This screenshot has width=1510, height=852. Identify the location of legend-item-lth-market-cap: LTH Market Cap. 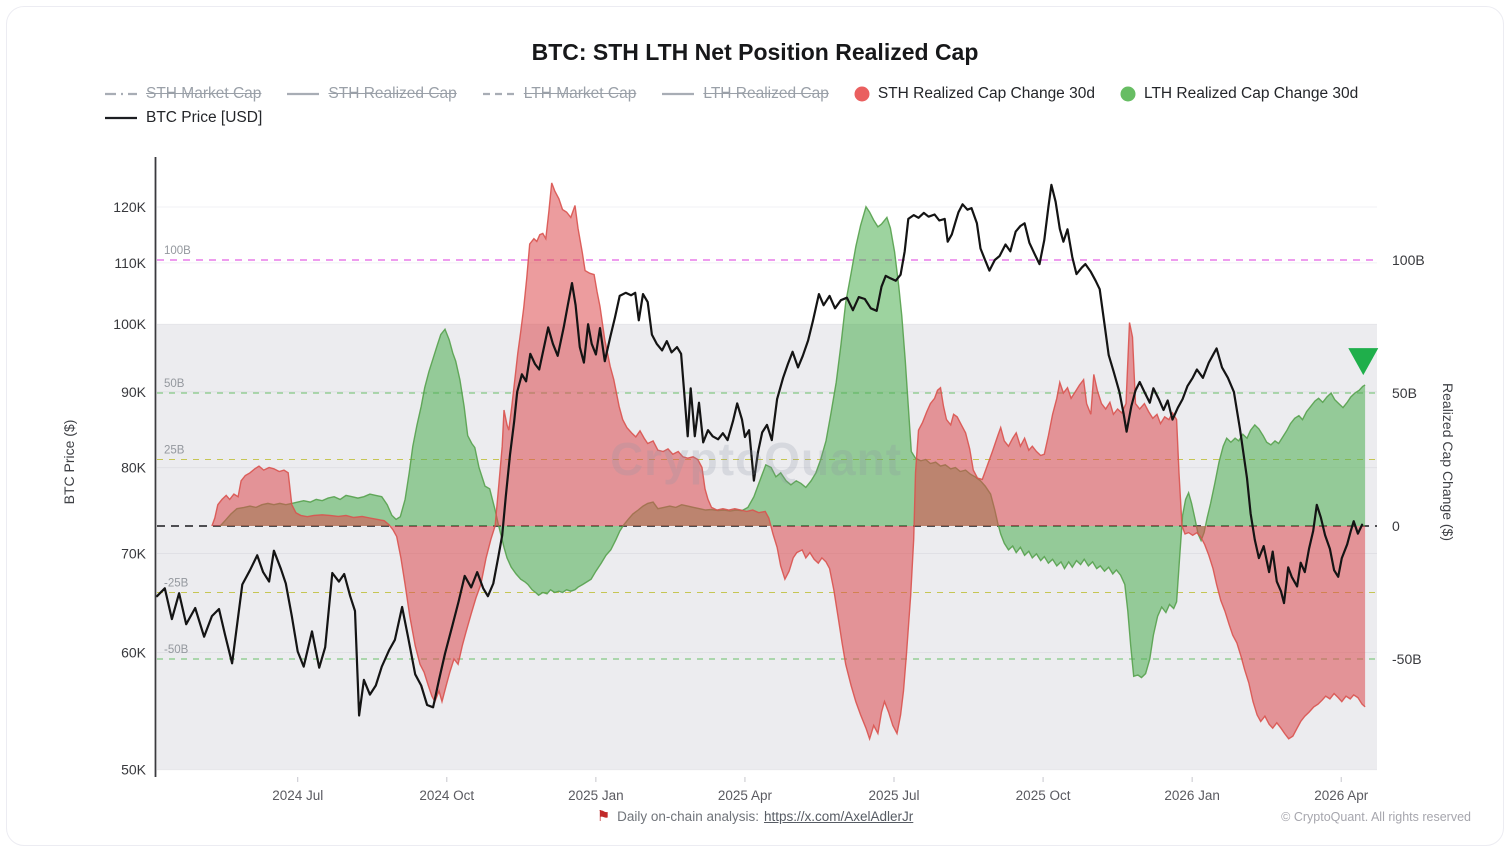
(559, 94).